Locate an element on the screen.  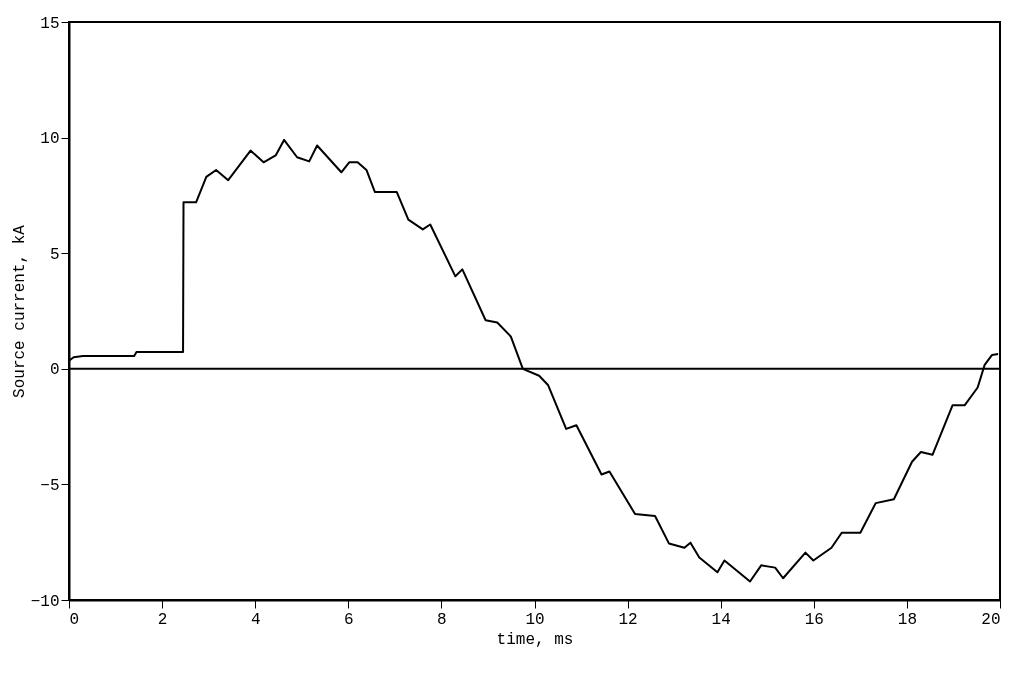
x-tick-label: 10 is located at coordinates (535, 619).